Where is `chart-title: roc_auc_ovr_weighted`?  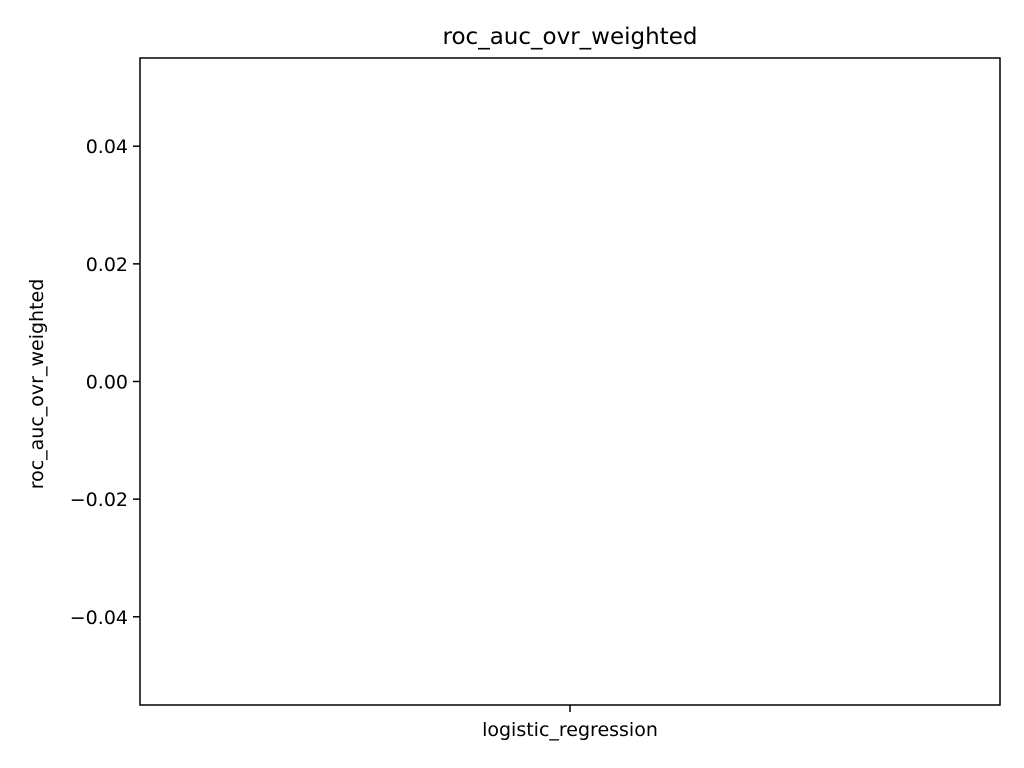
chart-title: roc_auc_ovr_weighted is located at coordinates (570, 37).